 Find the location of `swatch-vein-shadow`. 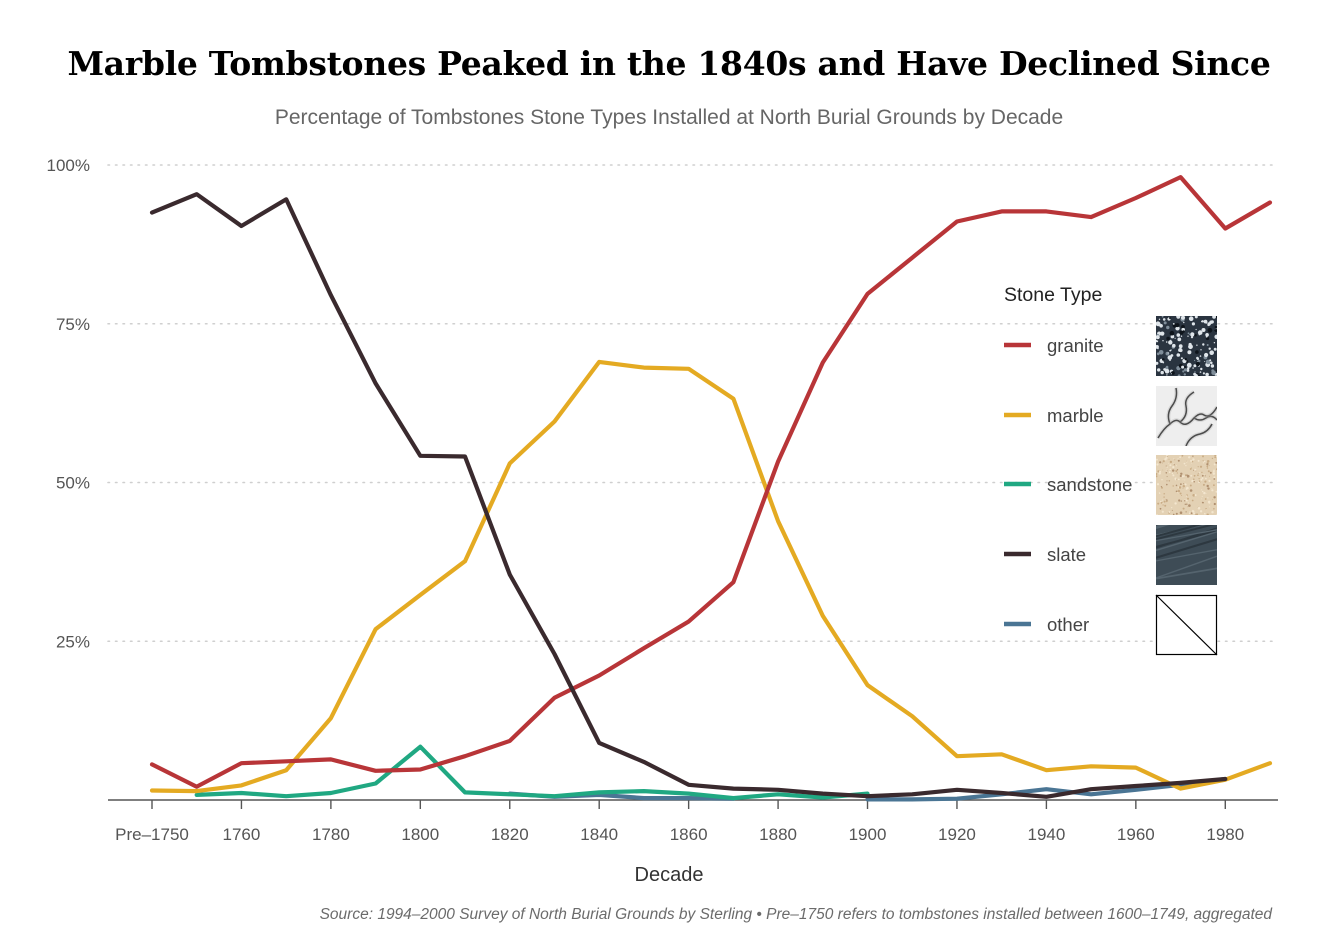

swatch-vein-shadow is located at coordinates (1186, 422).